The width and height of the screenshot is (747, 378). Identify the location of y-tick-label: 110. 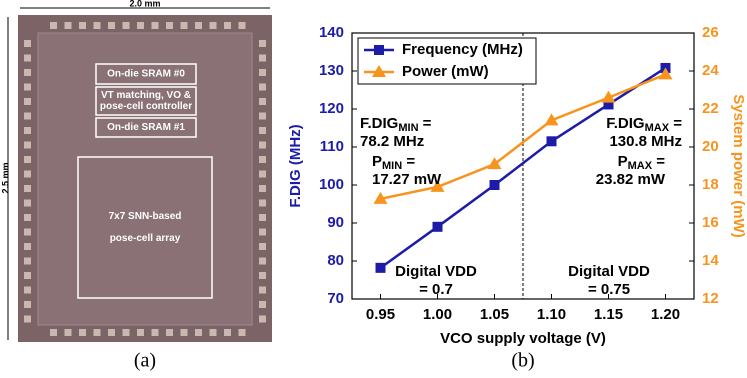
(332, 146).